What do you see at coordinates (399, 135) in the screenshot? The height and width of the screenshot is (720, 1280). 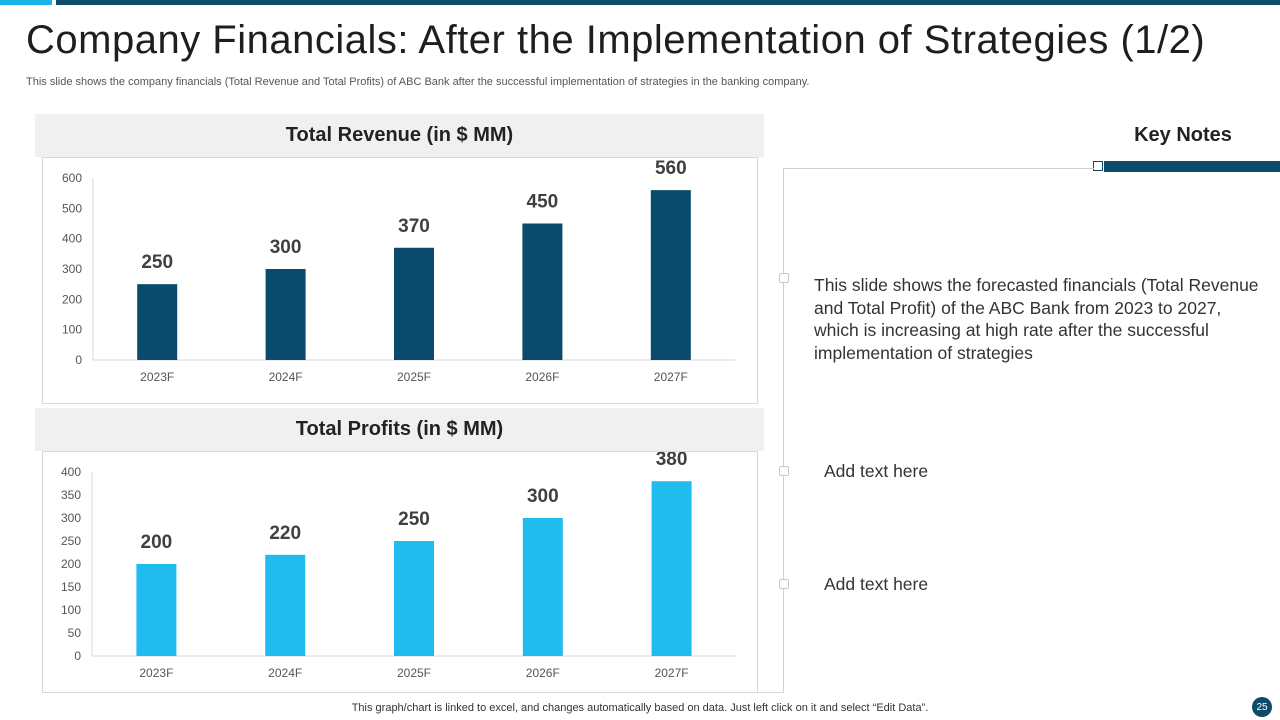 I see `revenue-chart-title: Total Revenue (in $ MM)` at bounding box center [399, 135].